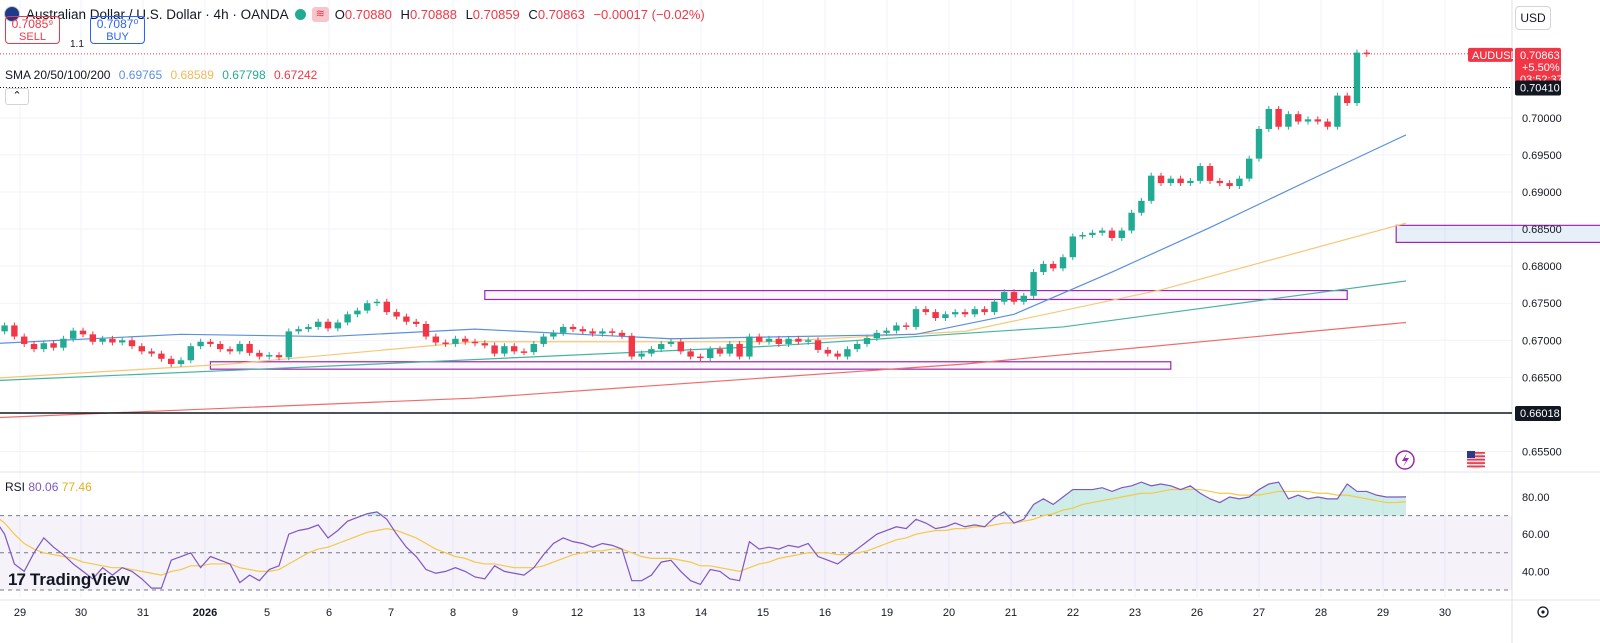 The width and height of the screenshot is (1600, 643). I want to click on rsi-line, so click(703, 535).